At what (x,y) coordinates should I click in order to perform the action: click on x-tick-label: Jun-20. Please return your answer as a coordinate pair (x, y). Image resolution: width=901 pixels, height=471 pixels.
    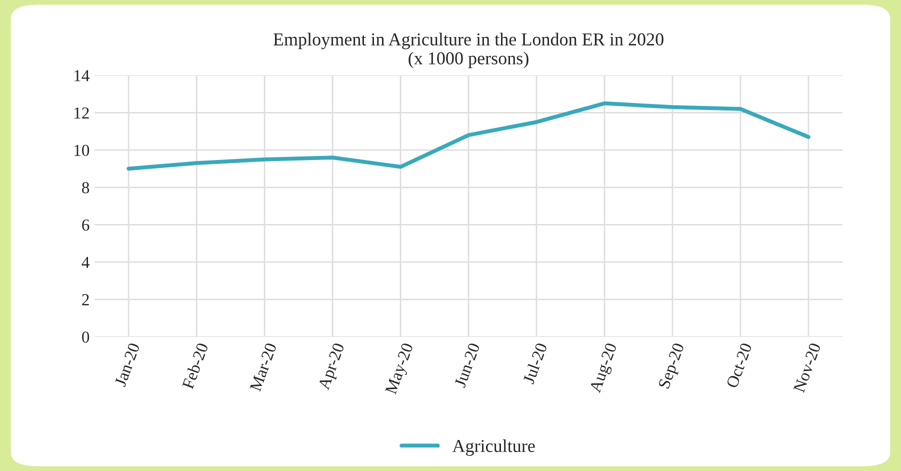
    Looking at the image, I should click on (467, 365).